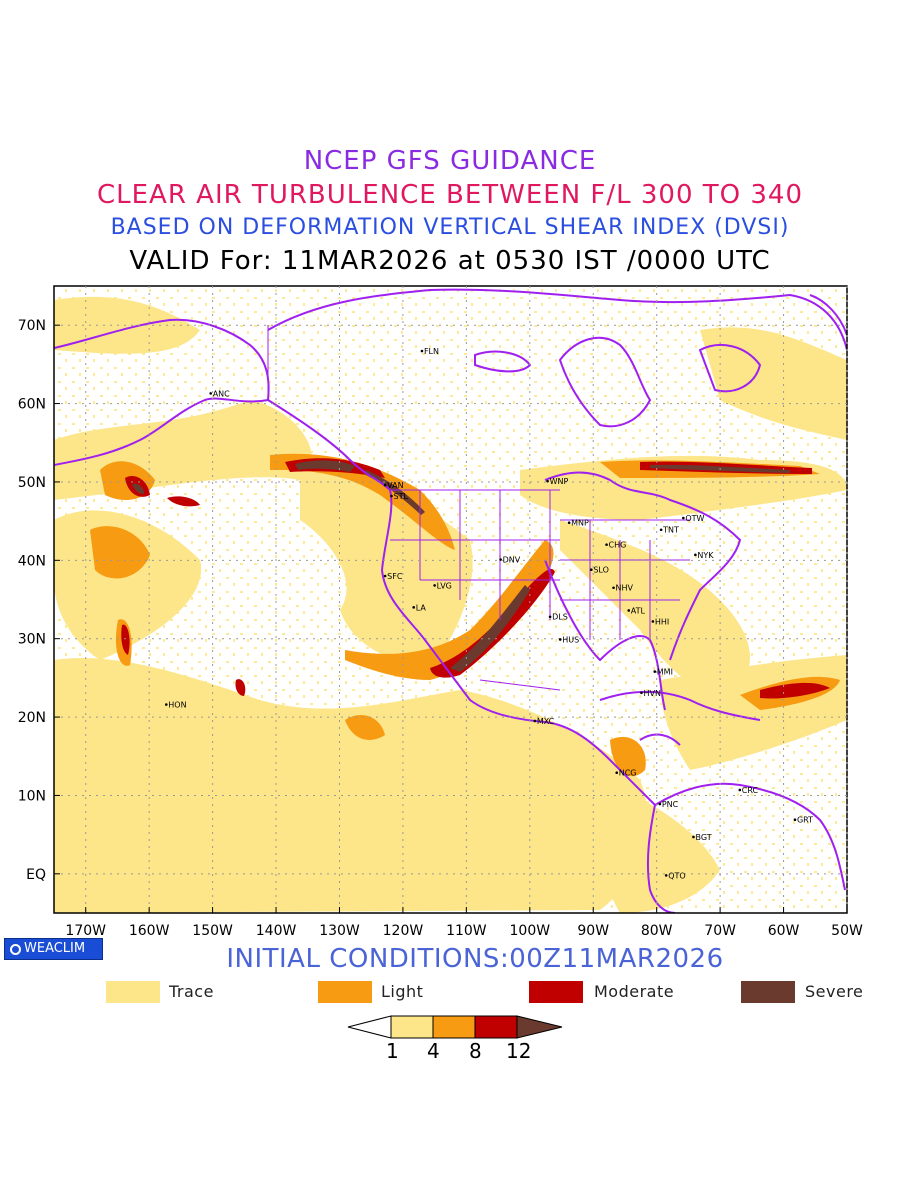  I want to click on station-label: SLO, so click(601, 570).